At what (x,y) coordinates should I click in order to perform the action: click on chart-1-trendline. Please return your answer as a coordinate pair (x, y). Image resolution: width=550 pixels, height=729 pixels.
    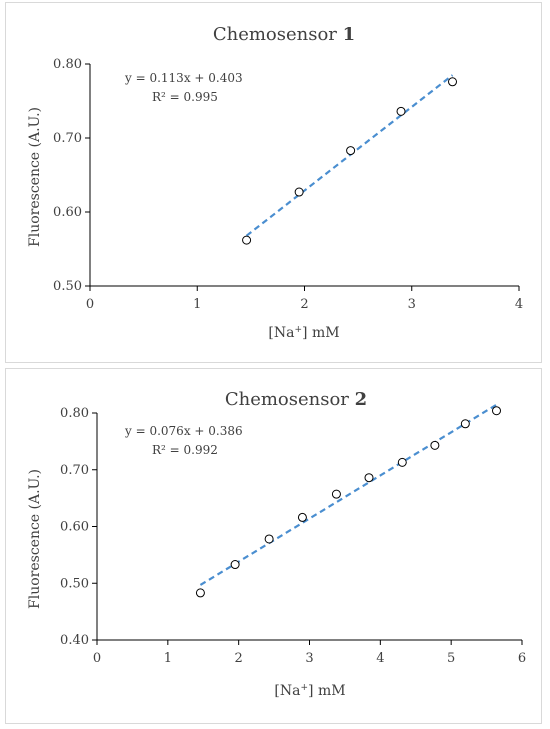
    Looking at the image, I should click on (349, 155).